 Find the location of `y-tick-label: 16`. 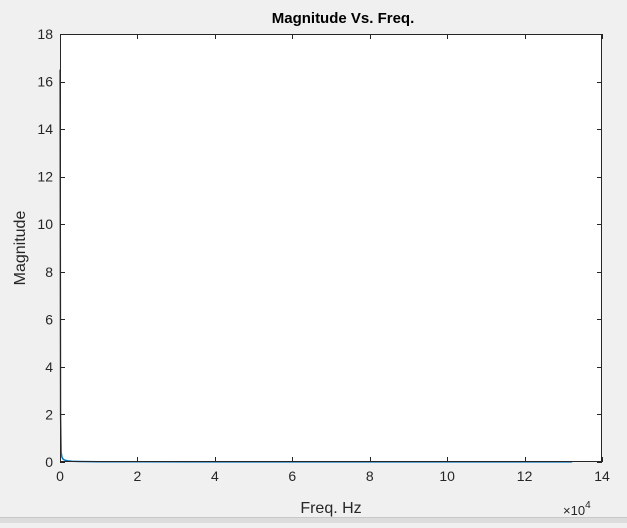

y-tick-label: 16 is located at coordinates (45, 82).